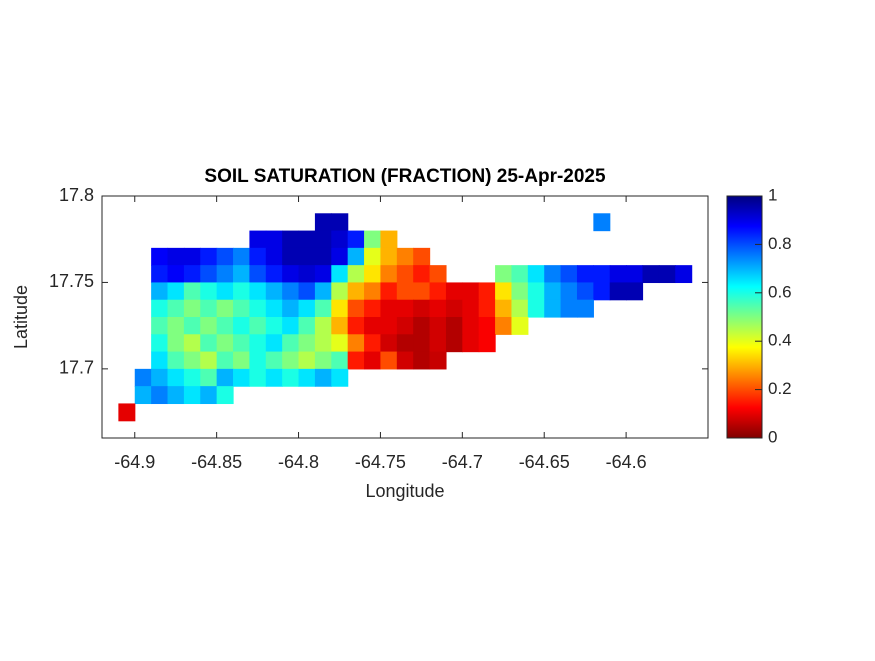 The height and width of the screenshot is (661, 875). Describe the element at coordinates (21, 317) in the screenshot. I see `y-axis-label: Latitude` at that location.